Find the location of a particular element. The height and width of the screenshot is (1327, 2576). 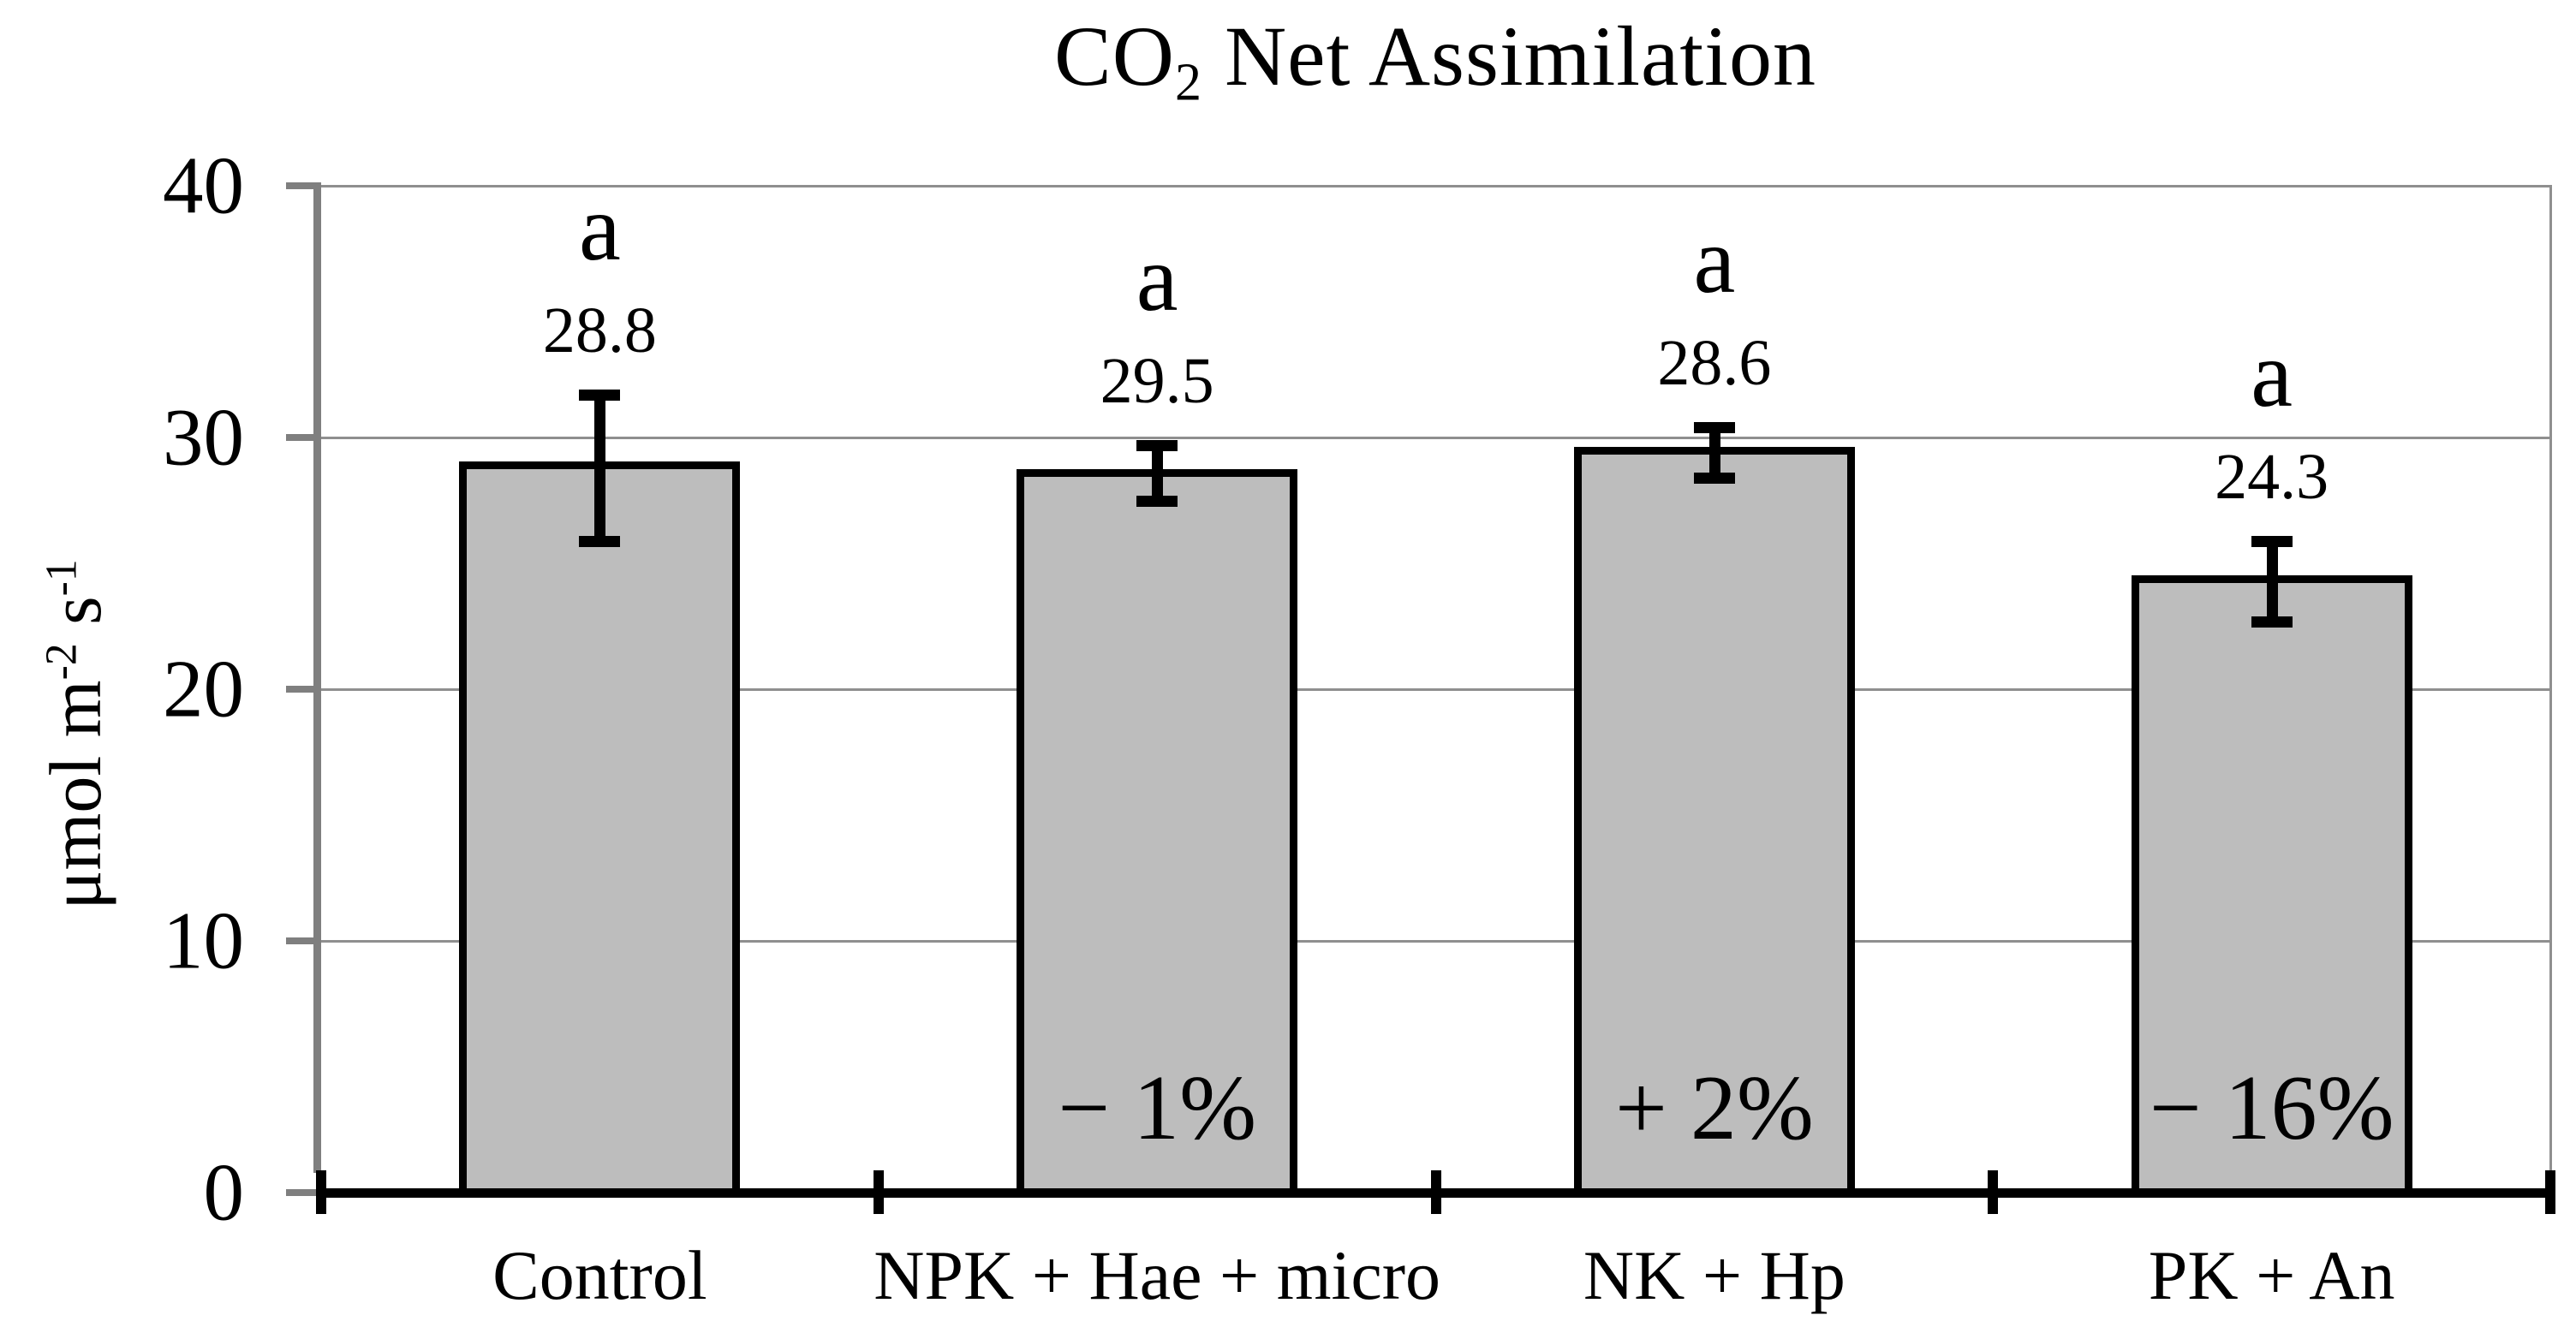

percent-label: + 2% is located at coordinates (1714, 1108).